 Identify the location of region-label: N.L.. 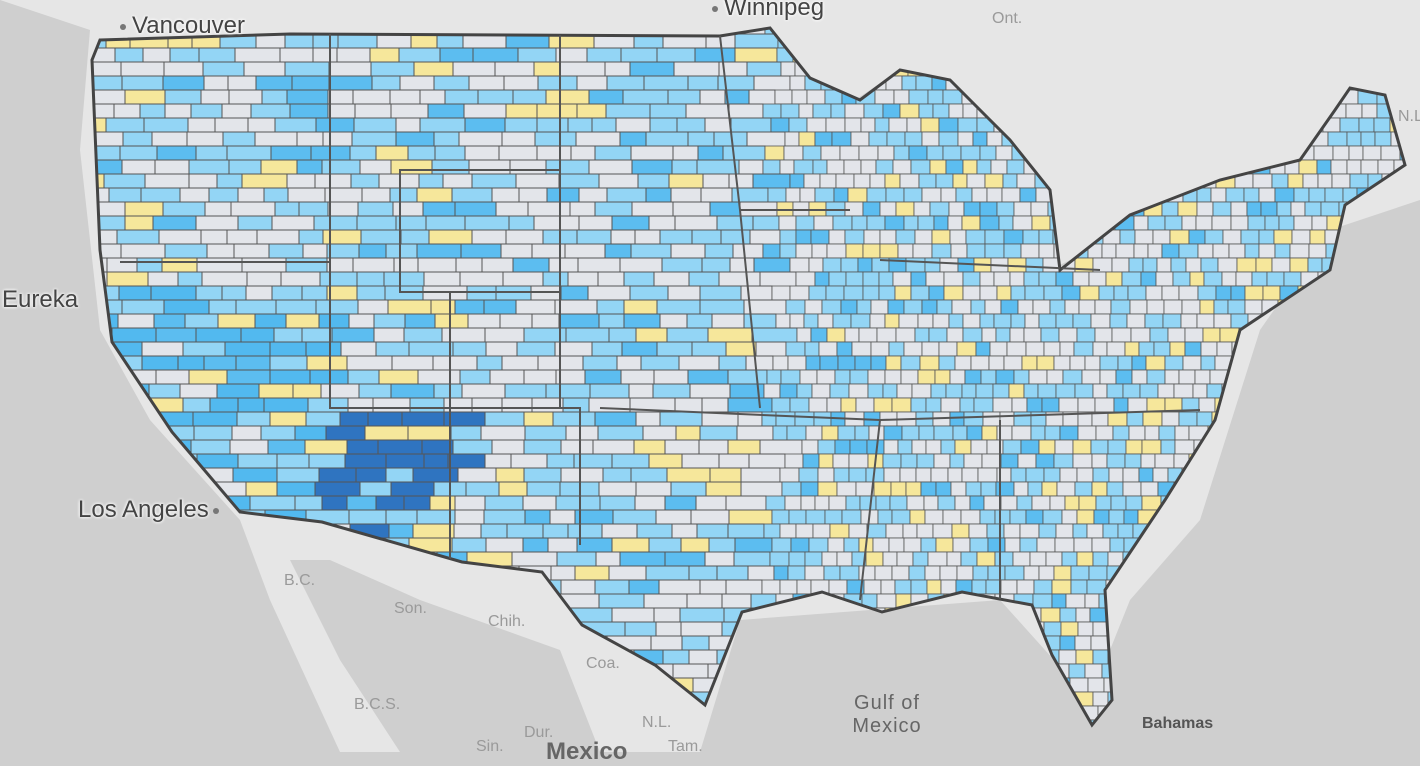
(657, 722).